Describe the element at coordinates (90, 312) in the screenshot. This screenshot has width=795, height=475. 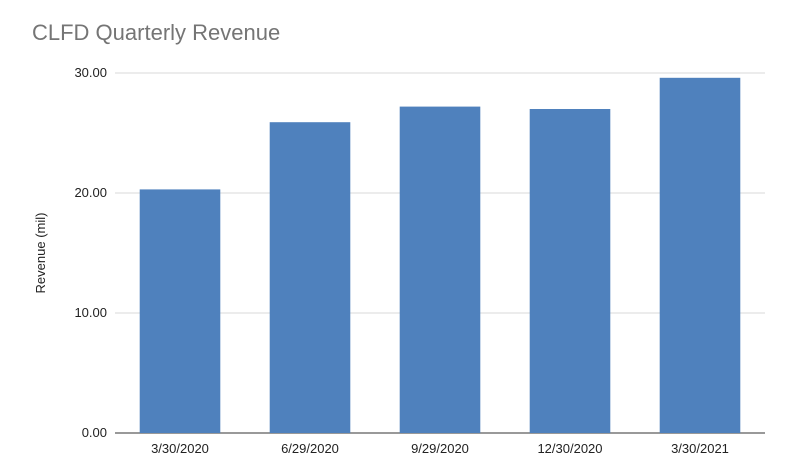
I see `y-tick-label: 10.00` at that location.